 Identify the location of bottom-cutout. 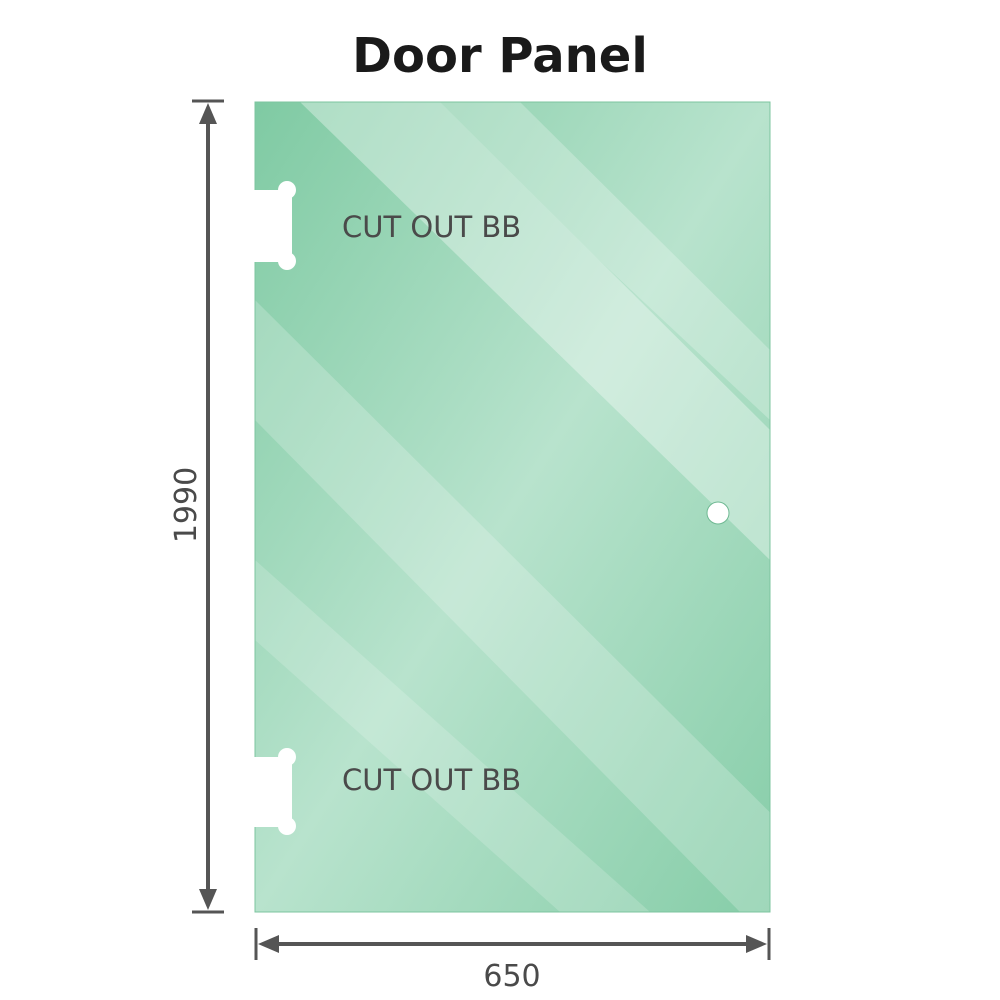
(273, 791).